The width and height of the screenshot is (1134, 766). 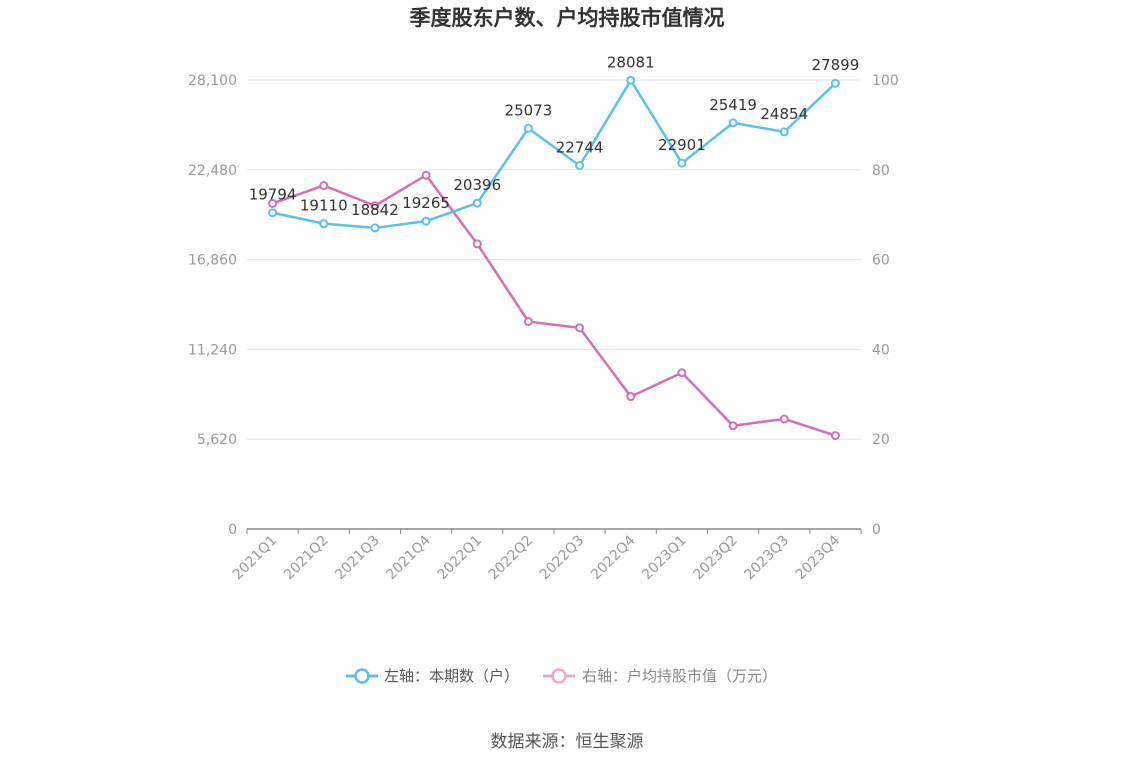 I want to click on y-right-tick-label: 0, so click(x=876, y=530).